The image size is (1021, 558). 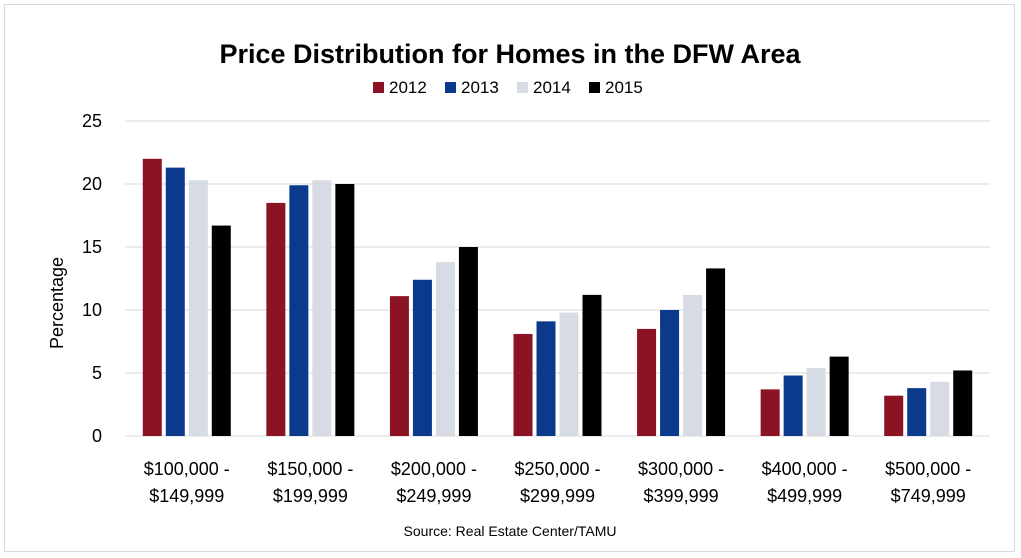 What do you see at coordinates (92, 310) in the screenshot?
I see `y-tick-label: 10` at bounding box center [92, 310].